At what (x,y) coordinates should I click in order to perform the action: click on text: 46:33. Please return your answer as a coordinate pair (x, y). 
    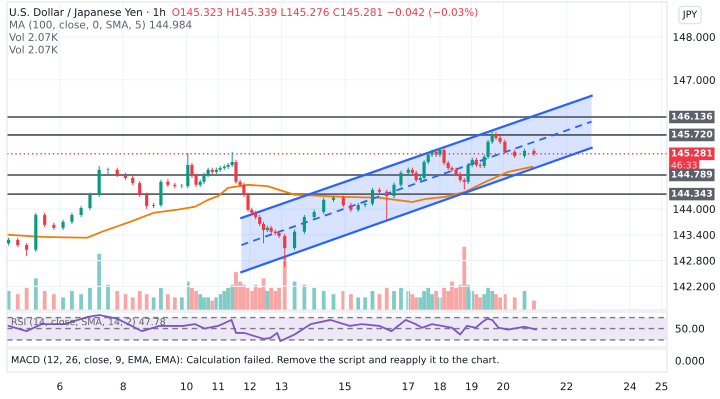
    Looking at the image, I should click on (684, 165).